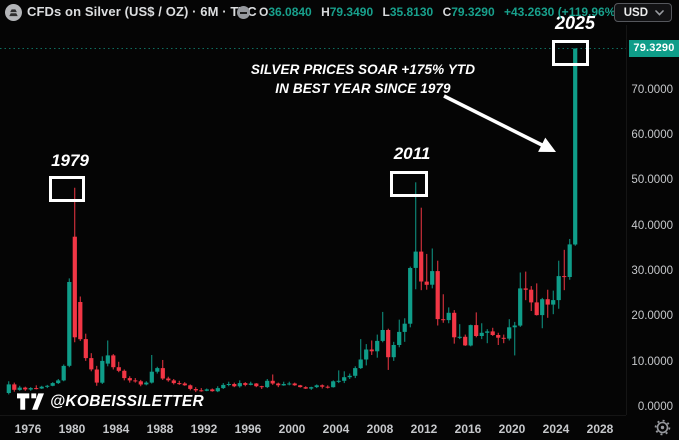 The width and height of the screenshot is (679, 440). I want to click on silver-ingot-glyph, so click(13, 12).